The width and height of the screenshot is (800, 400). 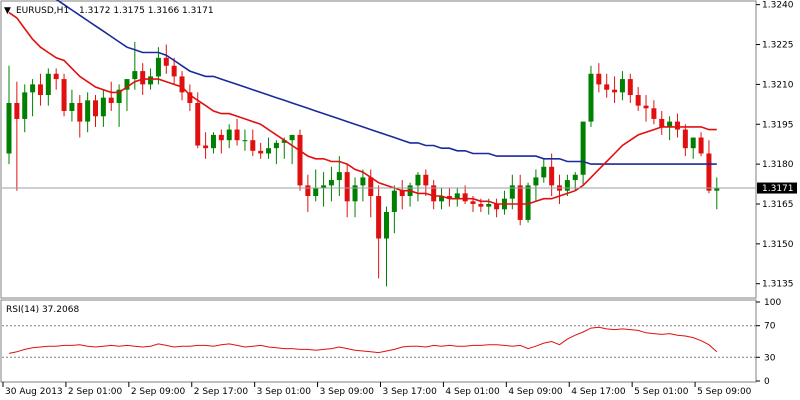 What do you see at coordinates (724, 392) in the screenshot?
I see `time-tick-label: 5 Sep 09:00` at bounding box center [724, 392].